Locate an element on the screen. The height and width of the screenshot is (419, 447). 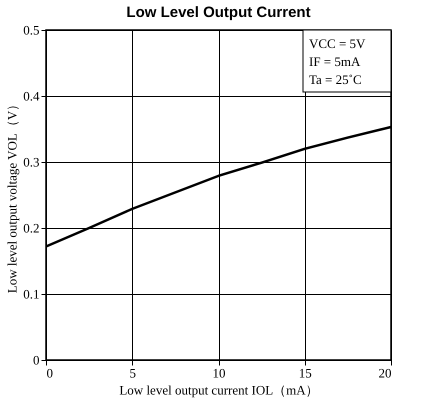
y-tick-label: 0.2 is located at coordinates (31, 228).